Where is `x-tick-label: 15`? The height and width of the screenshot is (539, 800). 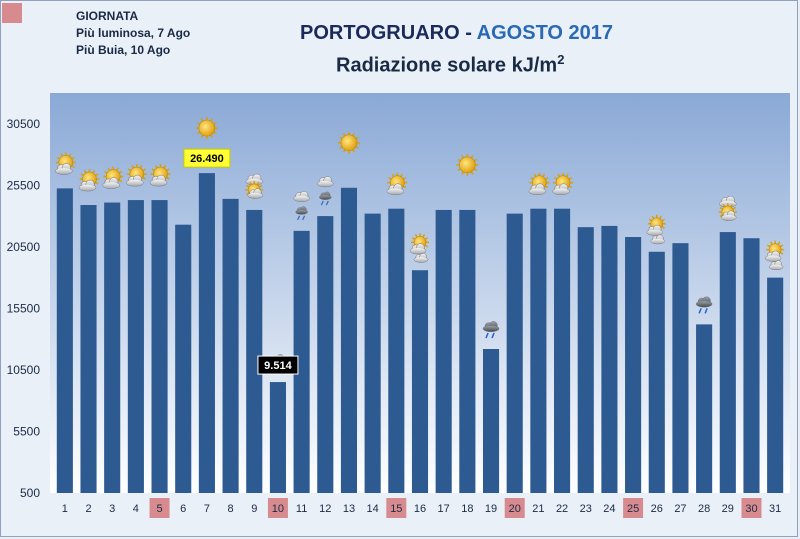
x-tick-label: 15 is located at coordinates (396, 509).